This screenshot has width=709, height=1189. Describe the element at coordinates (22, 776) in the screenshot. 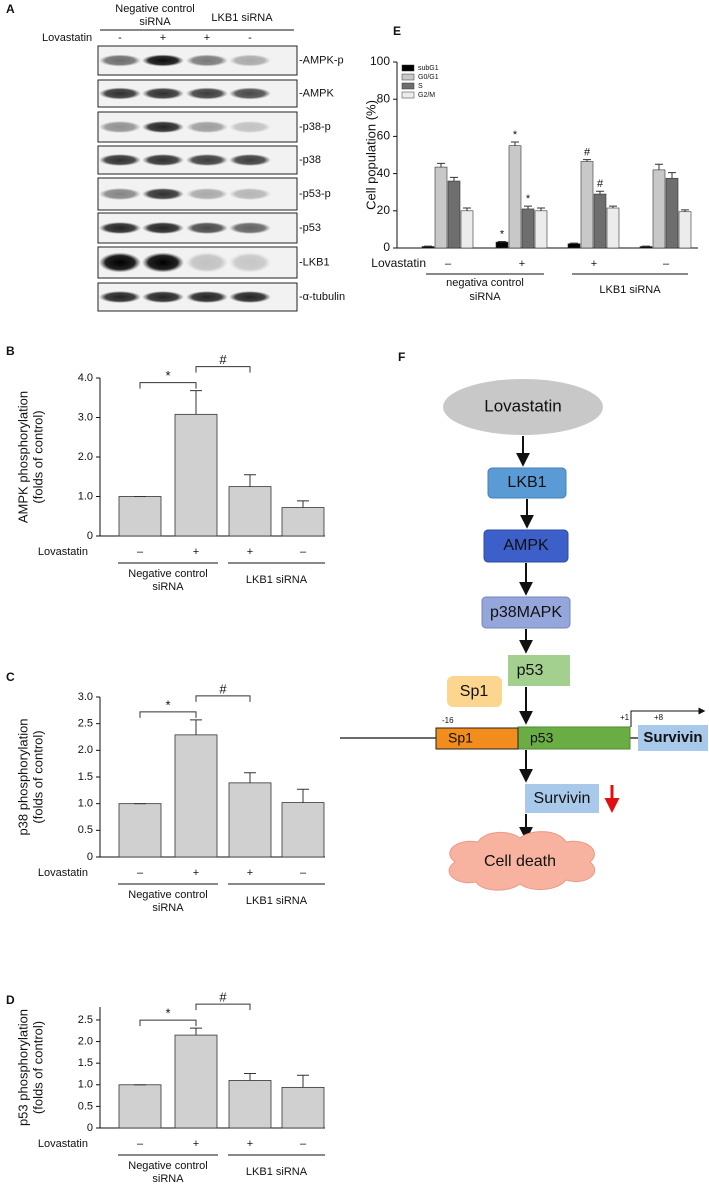

I see `y-axis-label: p38 phosphorylation` at that location.